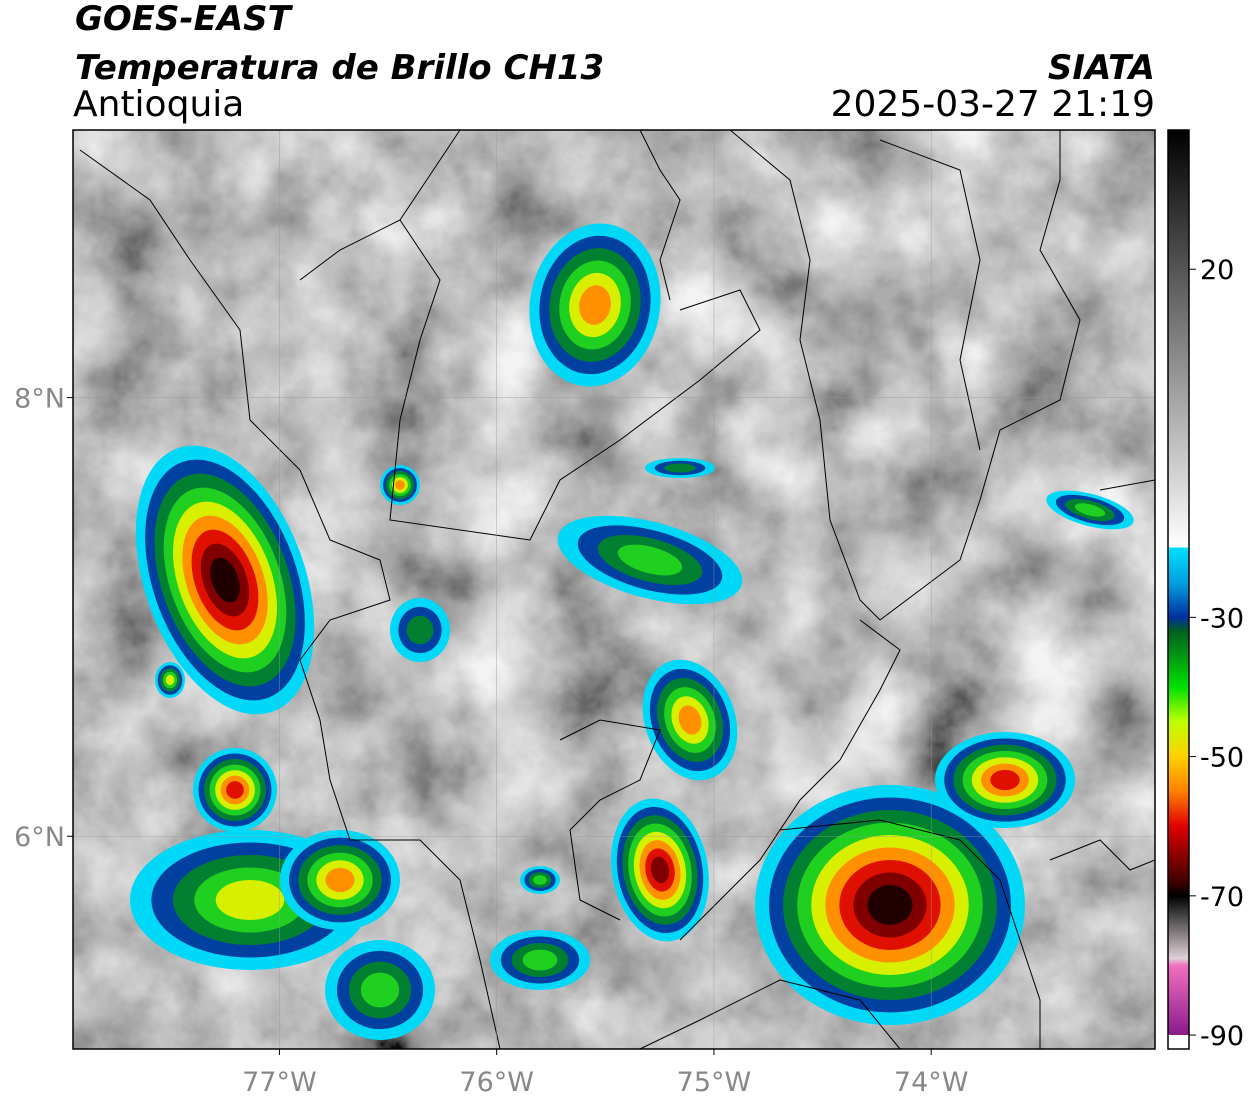 The image size is (1252, 1103). I want to click on colorbar-tick-label: 20, so click(1217, 270).